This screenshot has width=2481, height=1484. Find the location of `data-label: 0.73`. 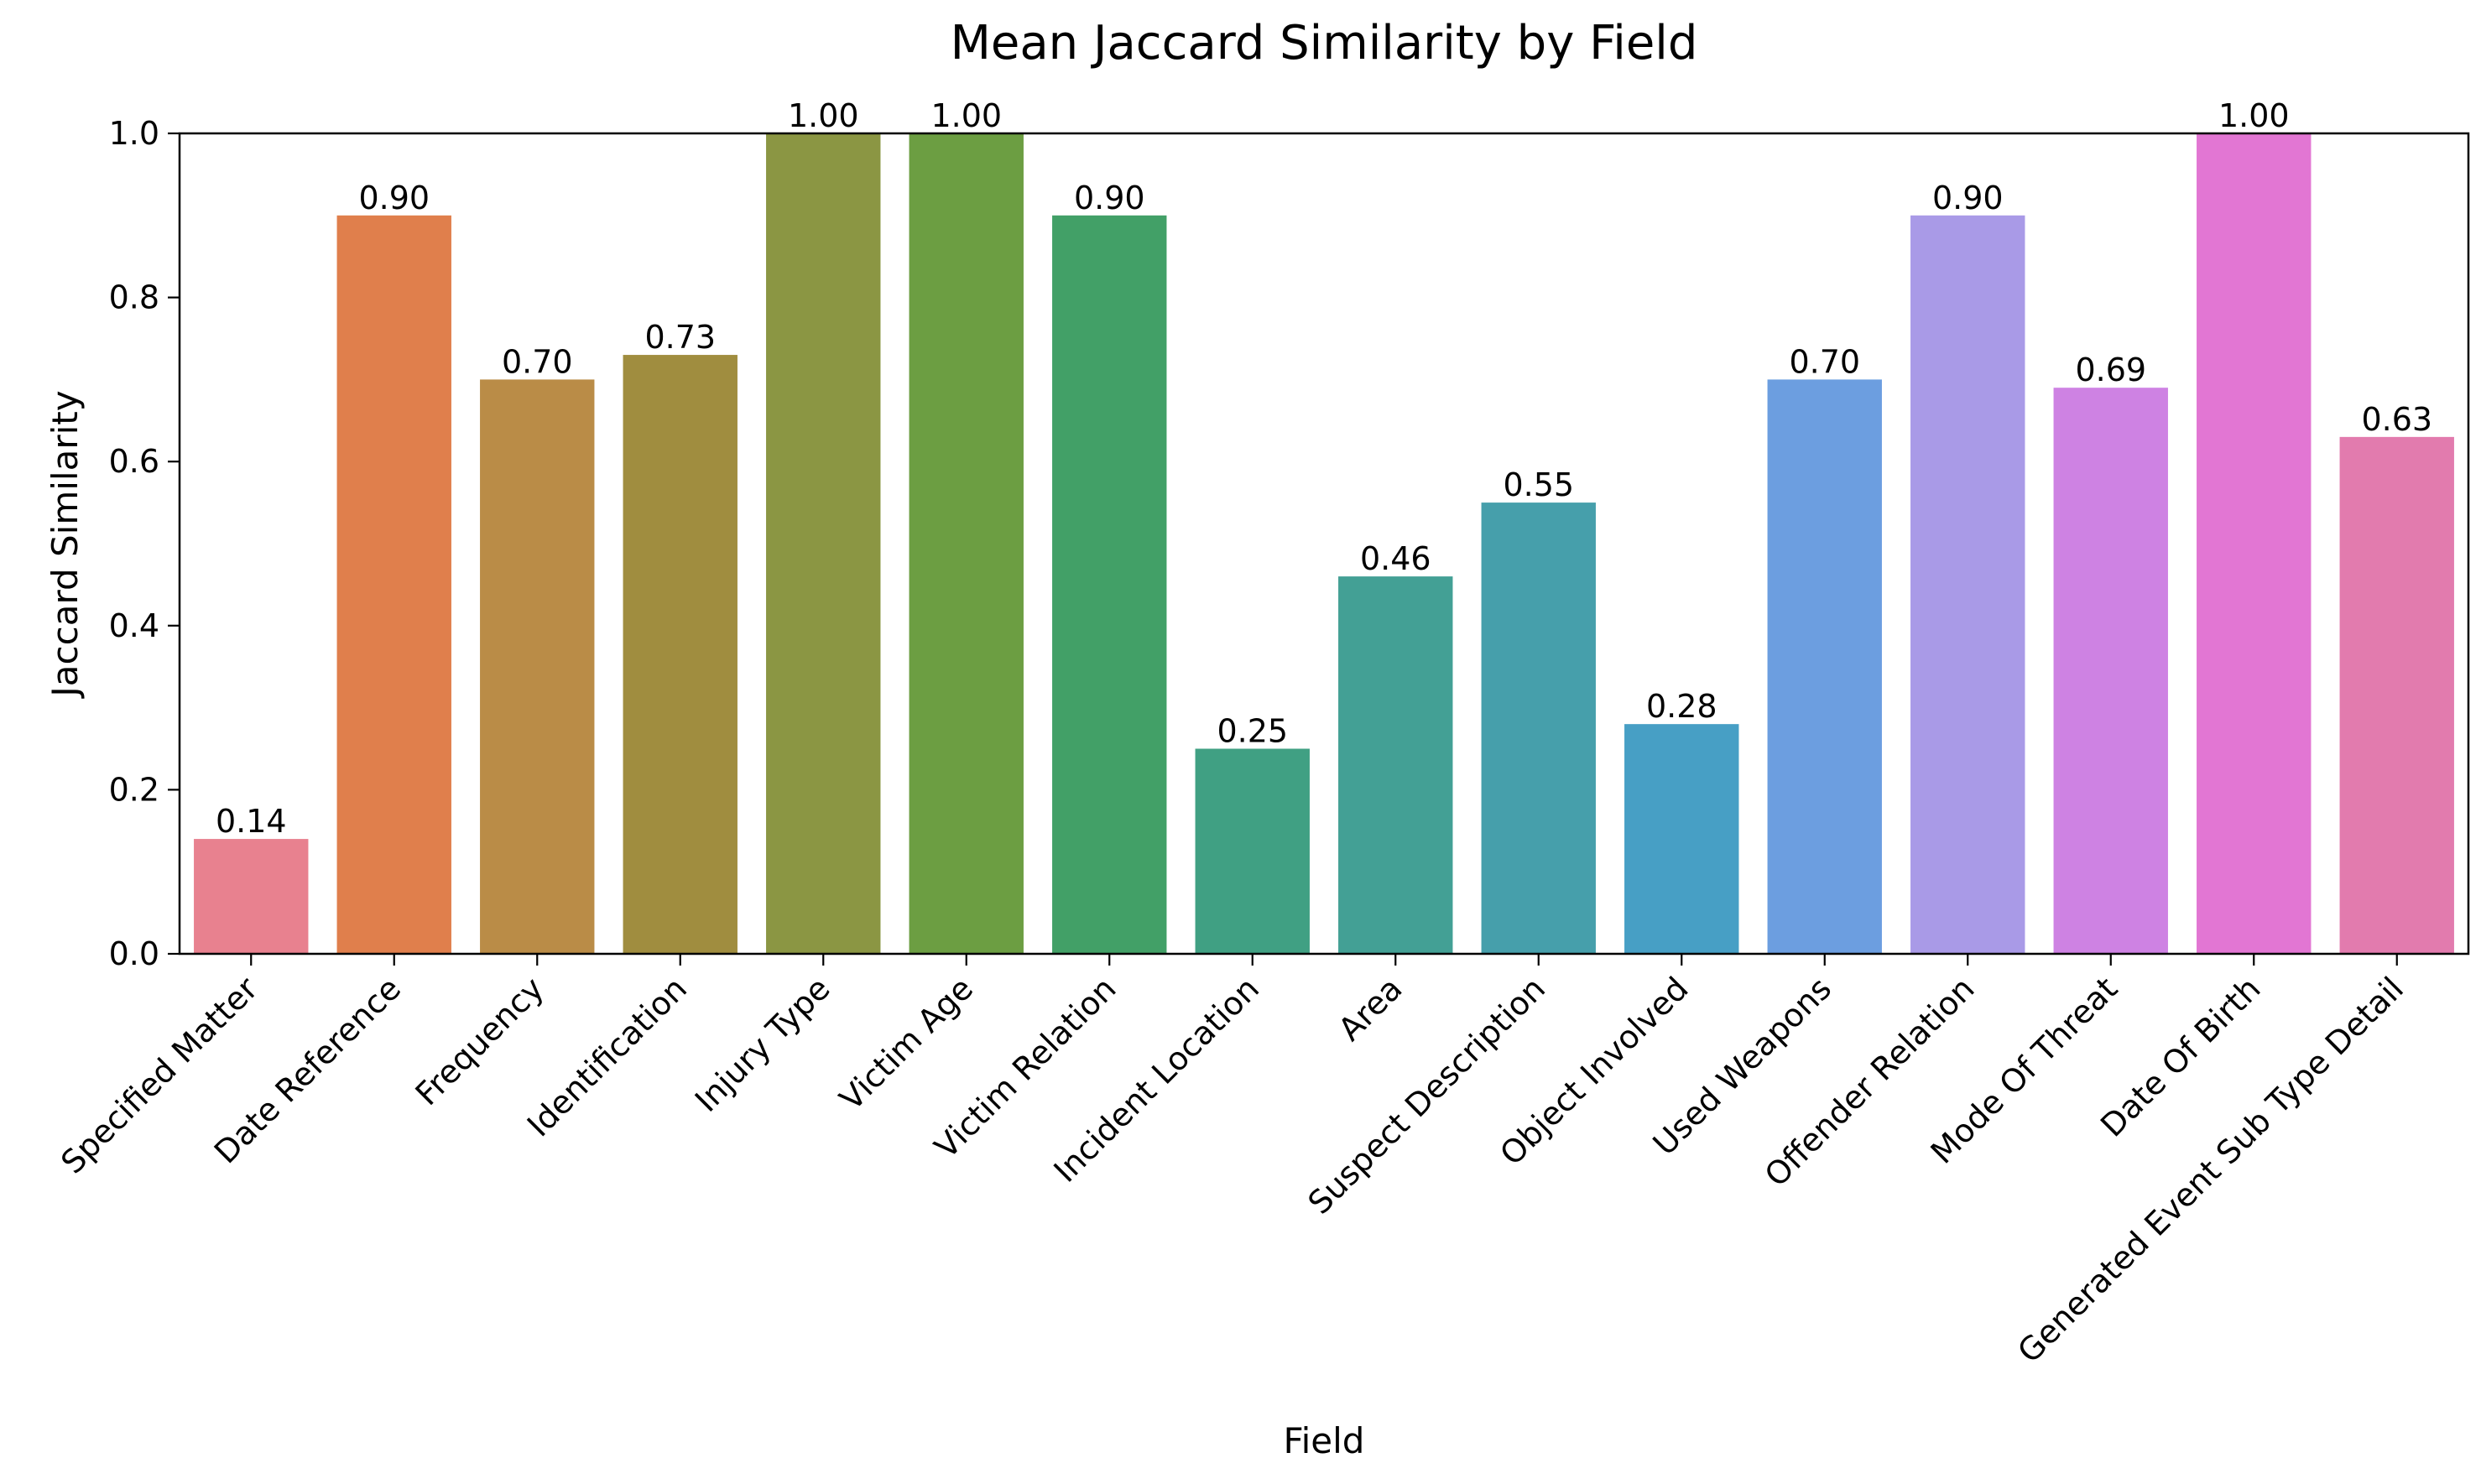

data-label: 0.73 is located at coordinates (680, 337).